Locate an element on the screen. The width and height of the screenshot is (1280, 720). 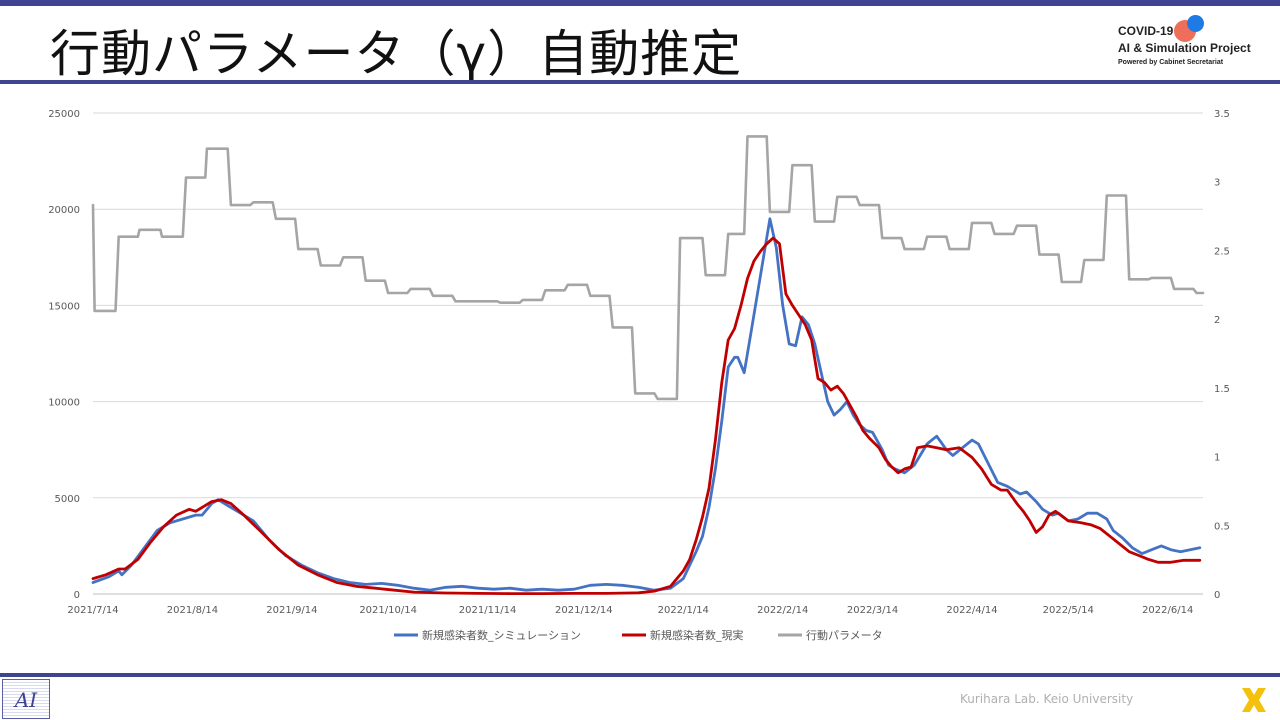
footer-rule is located at coordinates (640, 675).